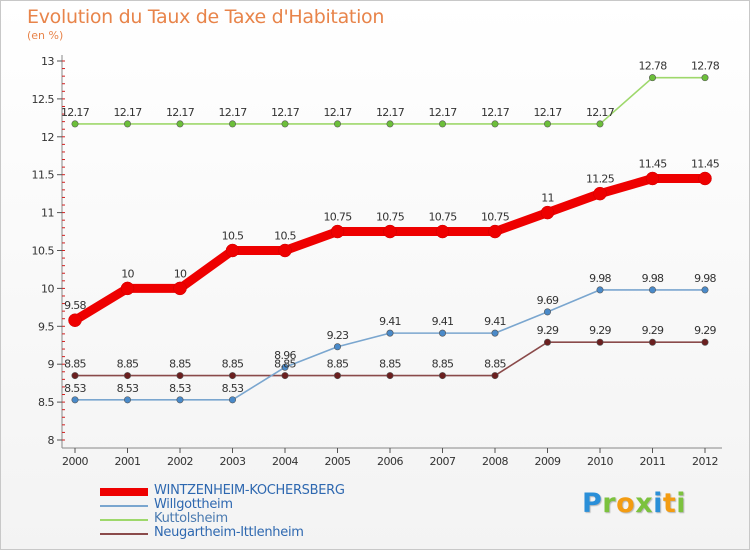 The image size is (750, 550). Describe the element at coordinates (191, 518) in the screenshot. I see `legend-label: Kuttolsheim` at that location.